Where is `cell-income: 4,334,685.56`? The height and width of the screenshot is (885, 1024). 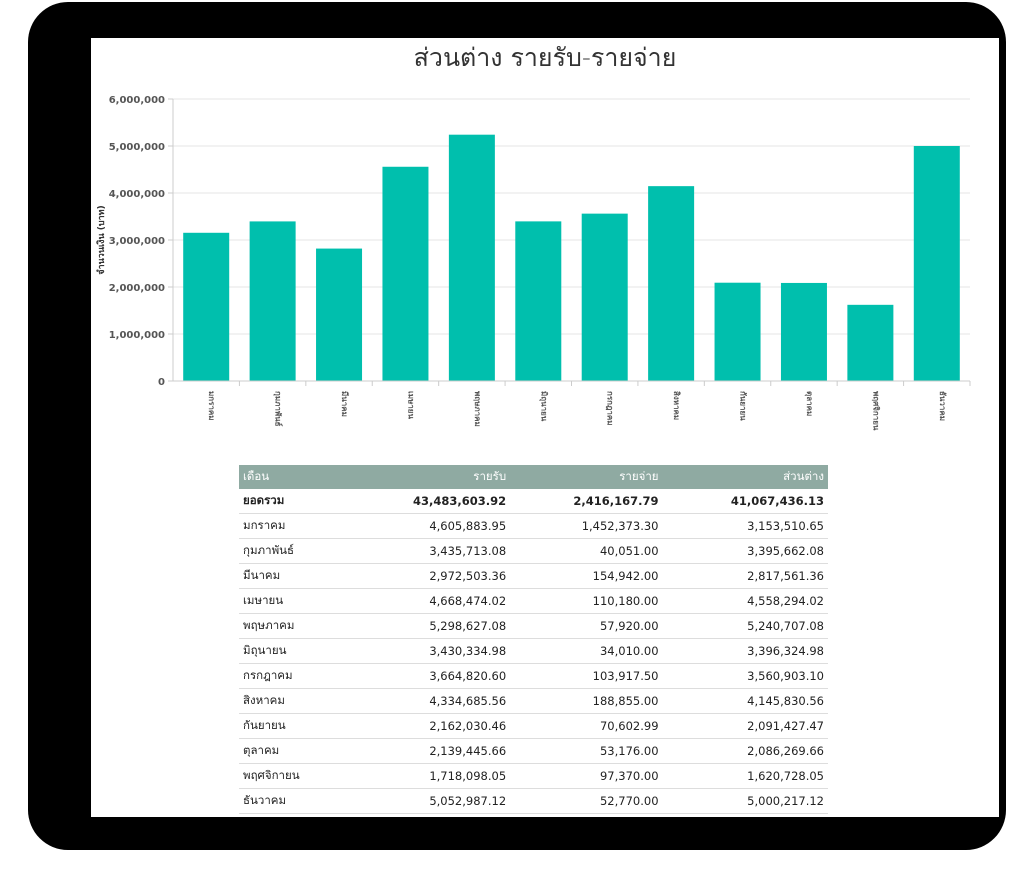 cell-income: 4,334,685.56 is located at coordinates (427, 701).